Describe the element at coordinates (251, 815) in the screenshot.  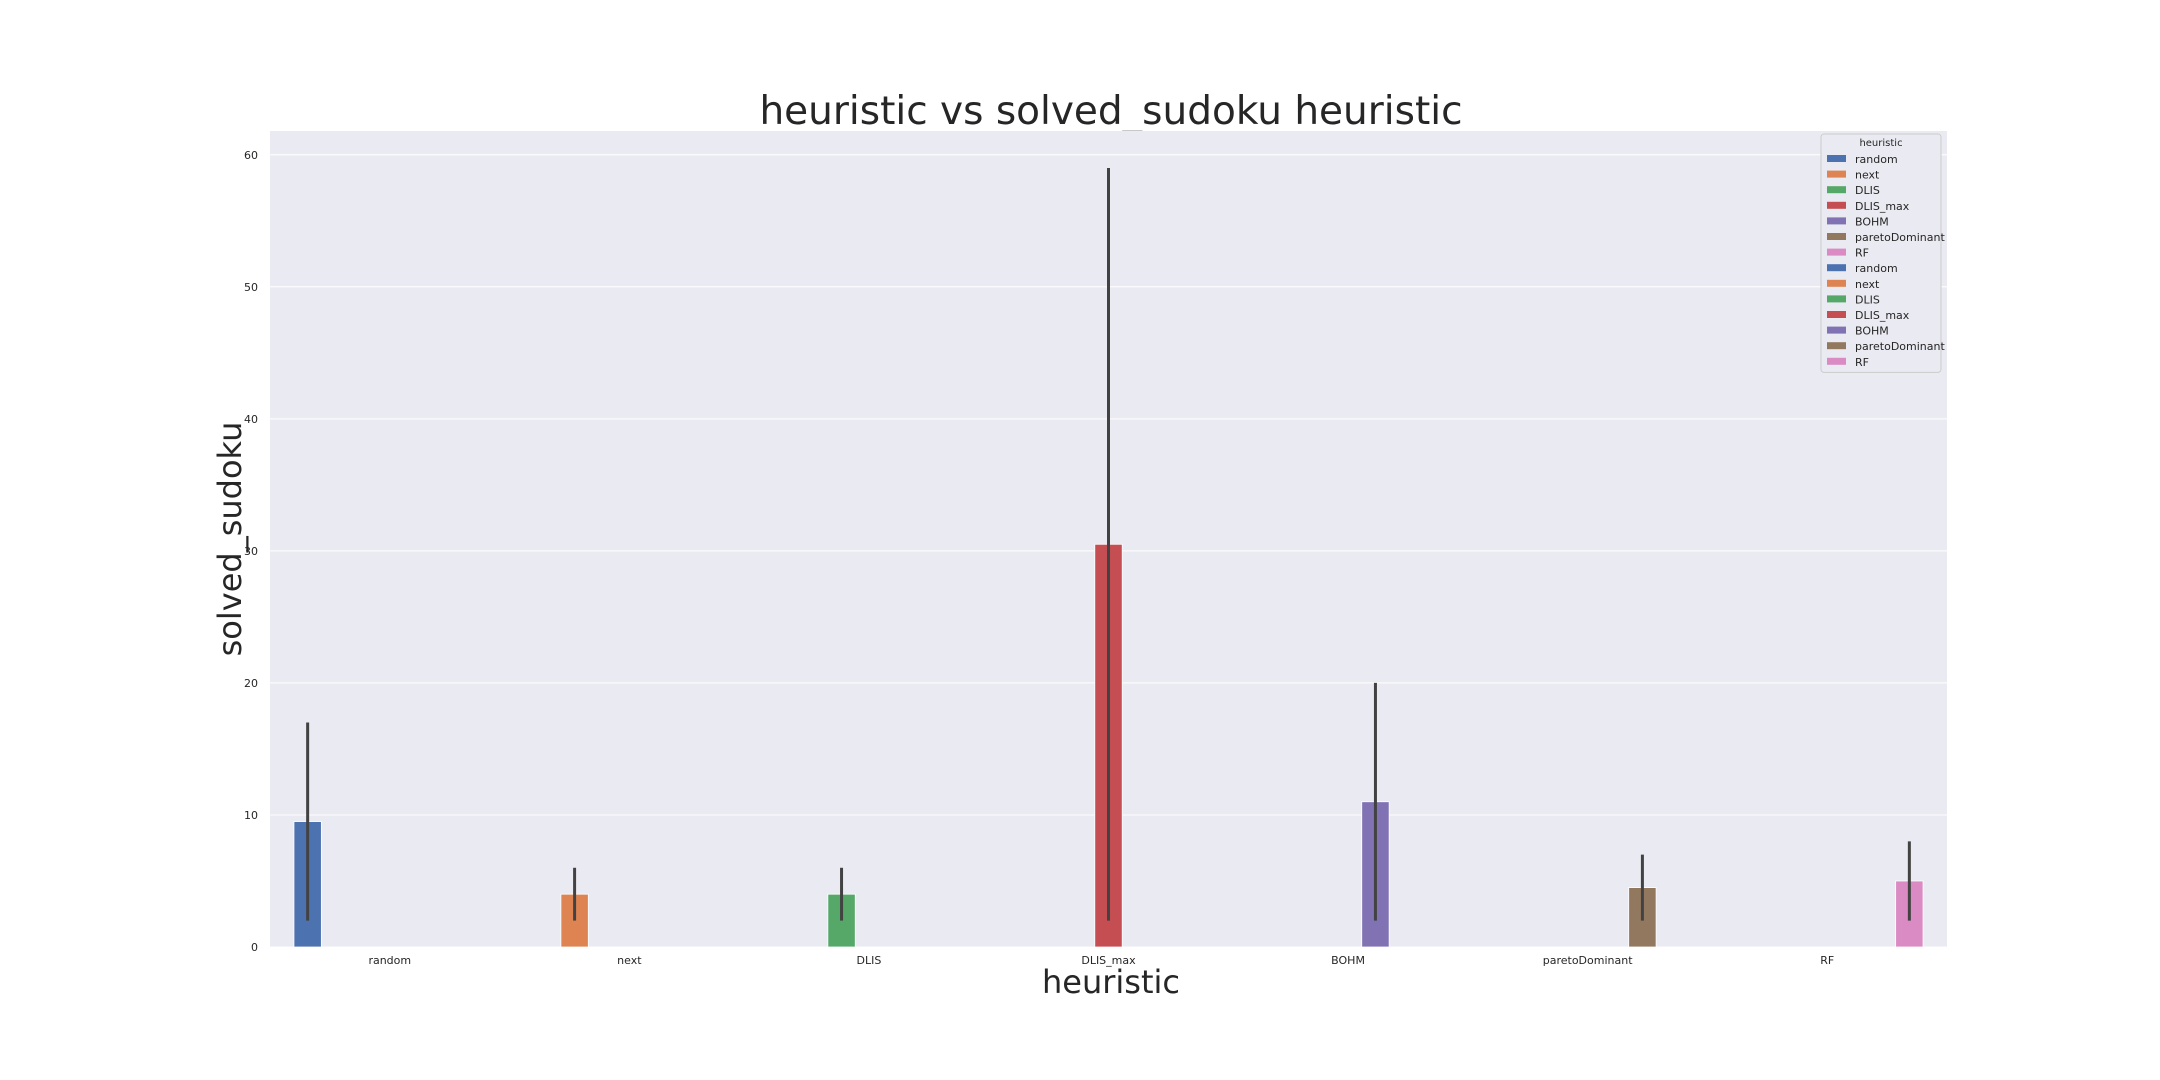
I see `y-tick-label: 10` at that location.